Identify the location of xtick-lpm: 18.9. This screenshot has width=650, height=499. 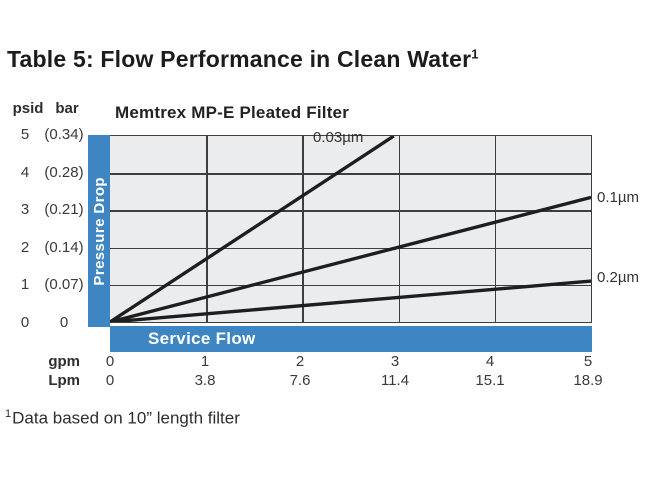
(588, 380).